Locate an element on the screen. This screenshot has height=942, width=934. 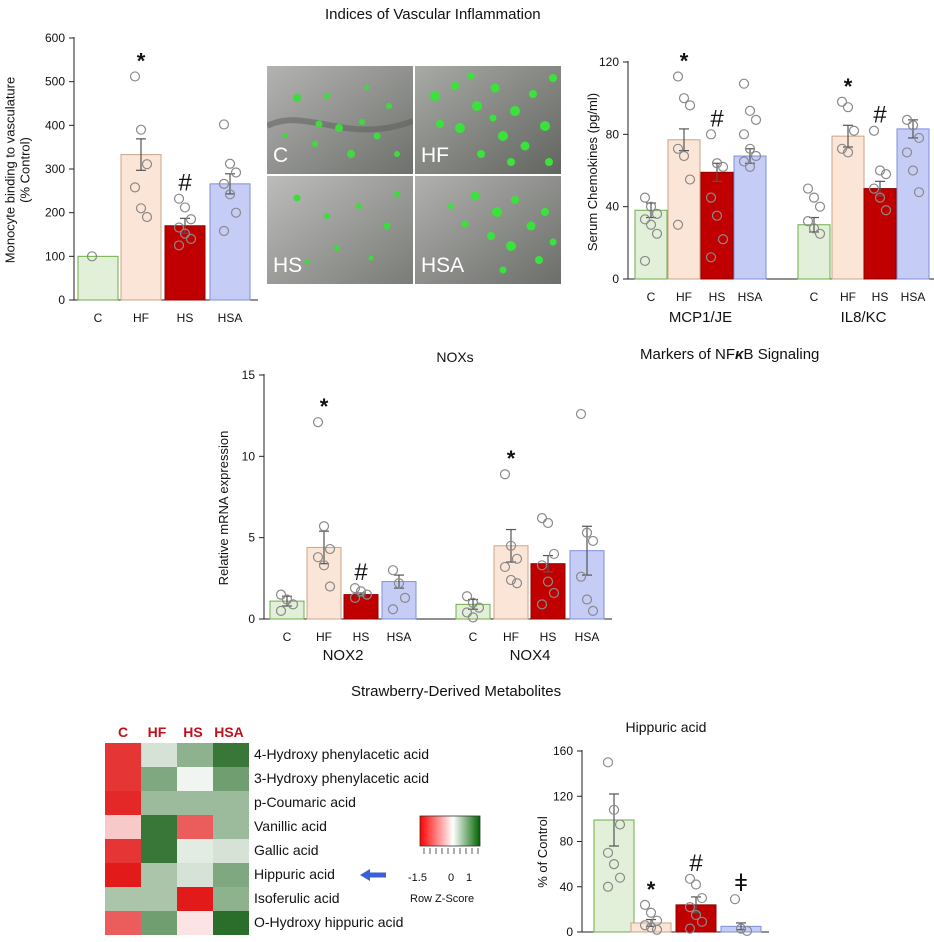
nfkb-title: Markers of NFκB Signaling is located at coordinates (729, 354).